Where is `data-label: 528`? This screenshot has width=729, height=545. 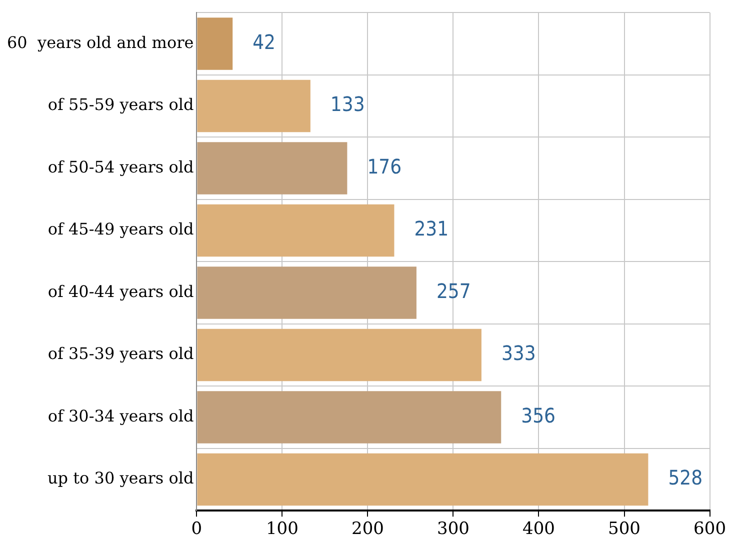 data-label: 528 is located at coordinates (685, 478).